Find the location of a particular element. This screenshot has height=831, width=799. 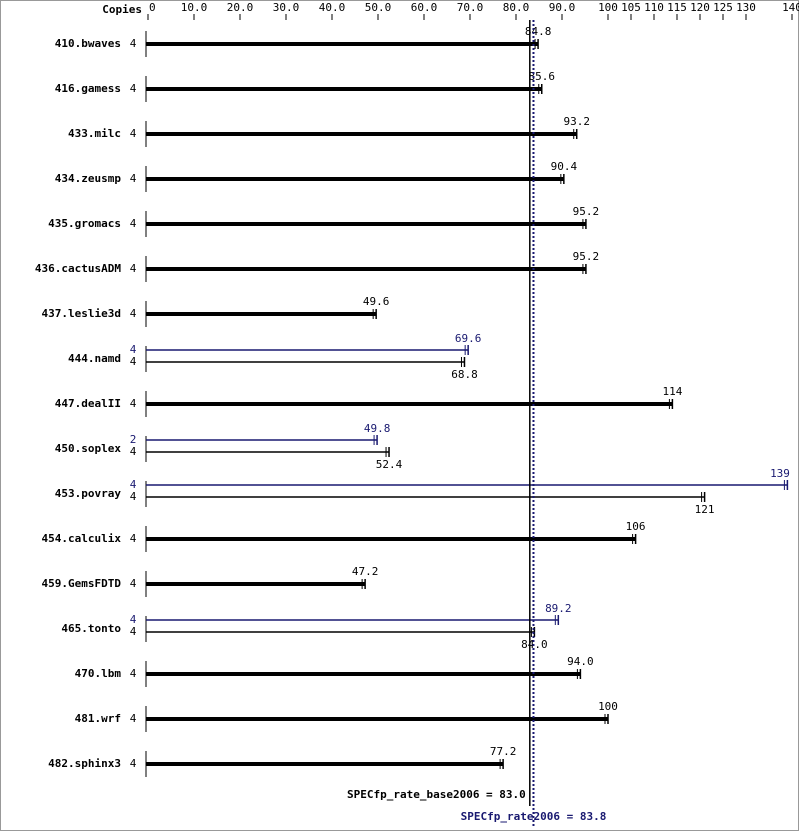

x-tick-label: 125 is located at coordinates (723, 7).